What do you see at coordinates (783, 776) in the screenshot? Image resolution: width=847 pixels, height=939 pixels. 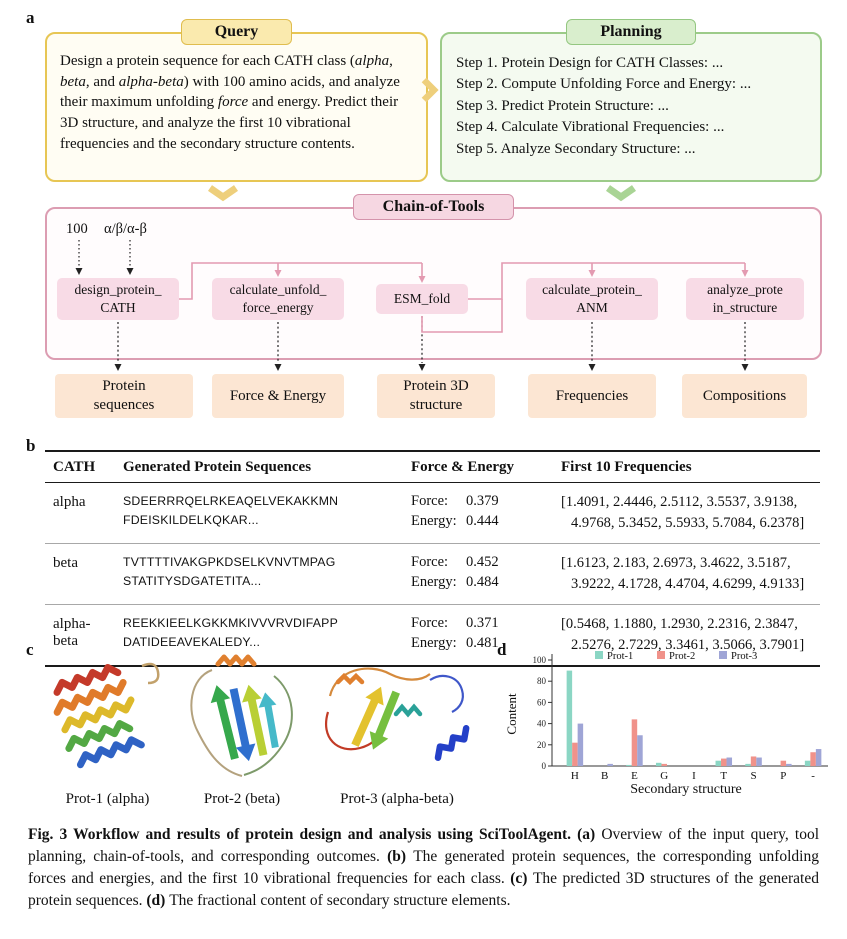 I see `x-category-label: P` at bounding box center [783, 776].